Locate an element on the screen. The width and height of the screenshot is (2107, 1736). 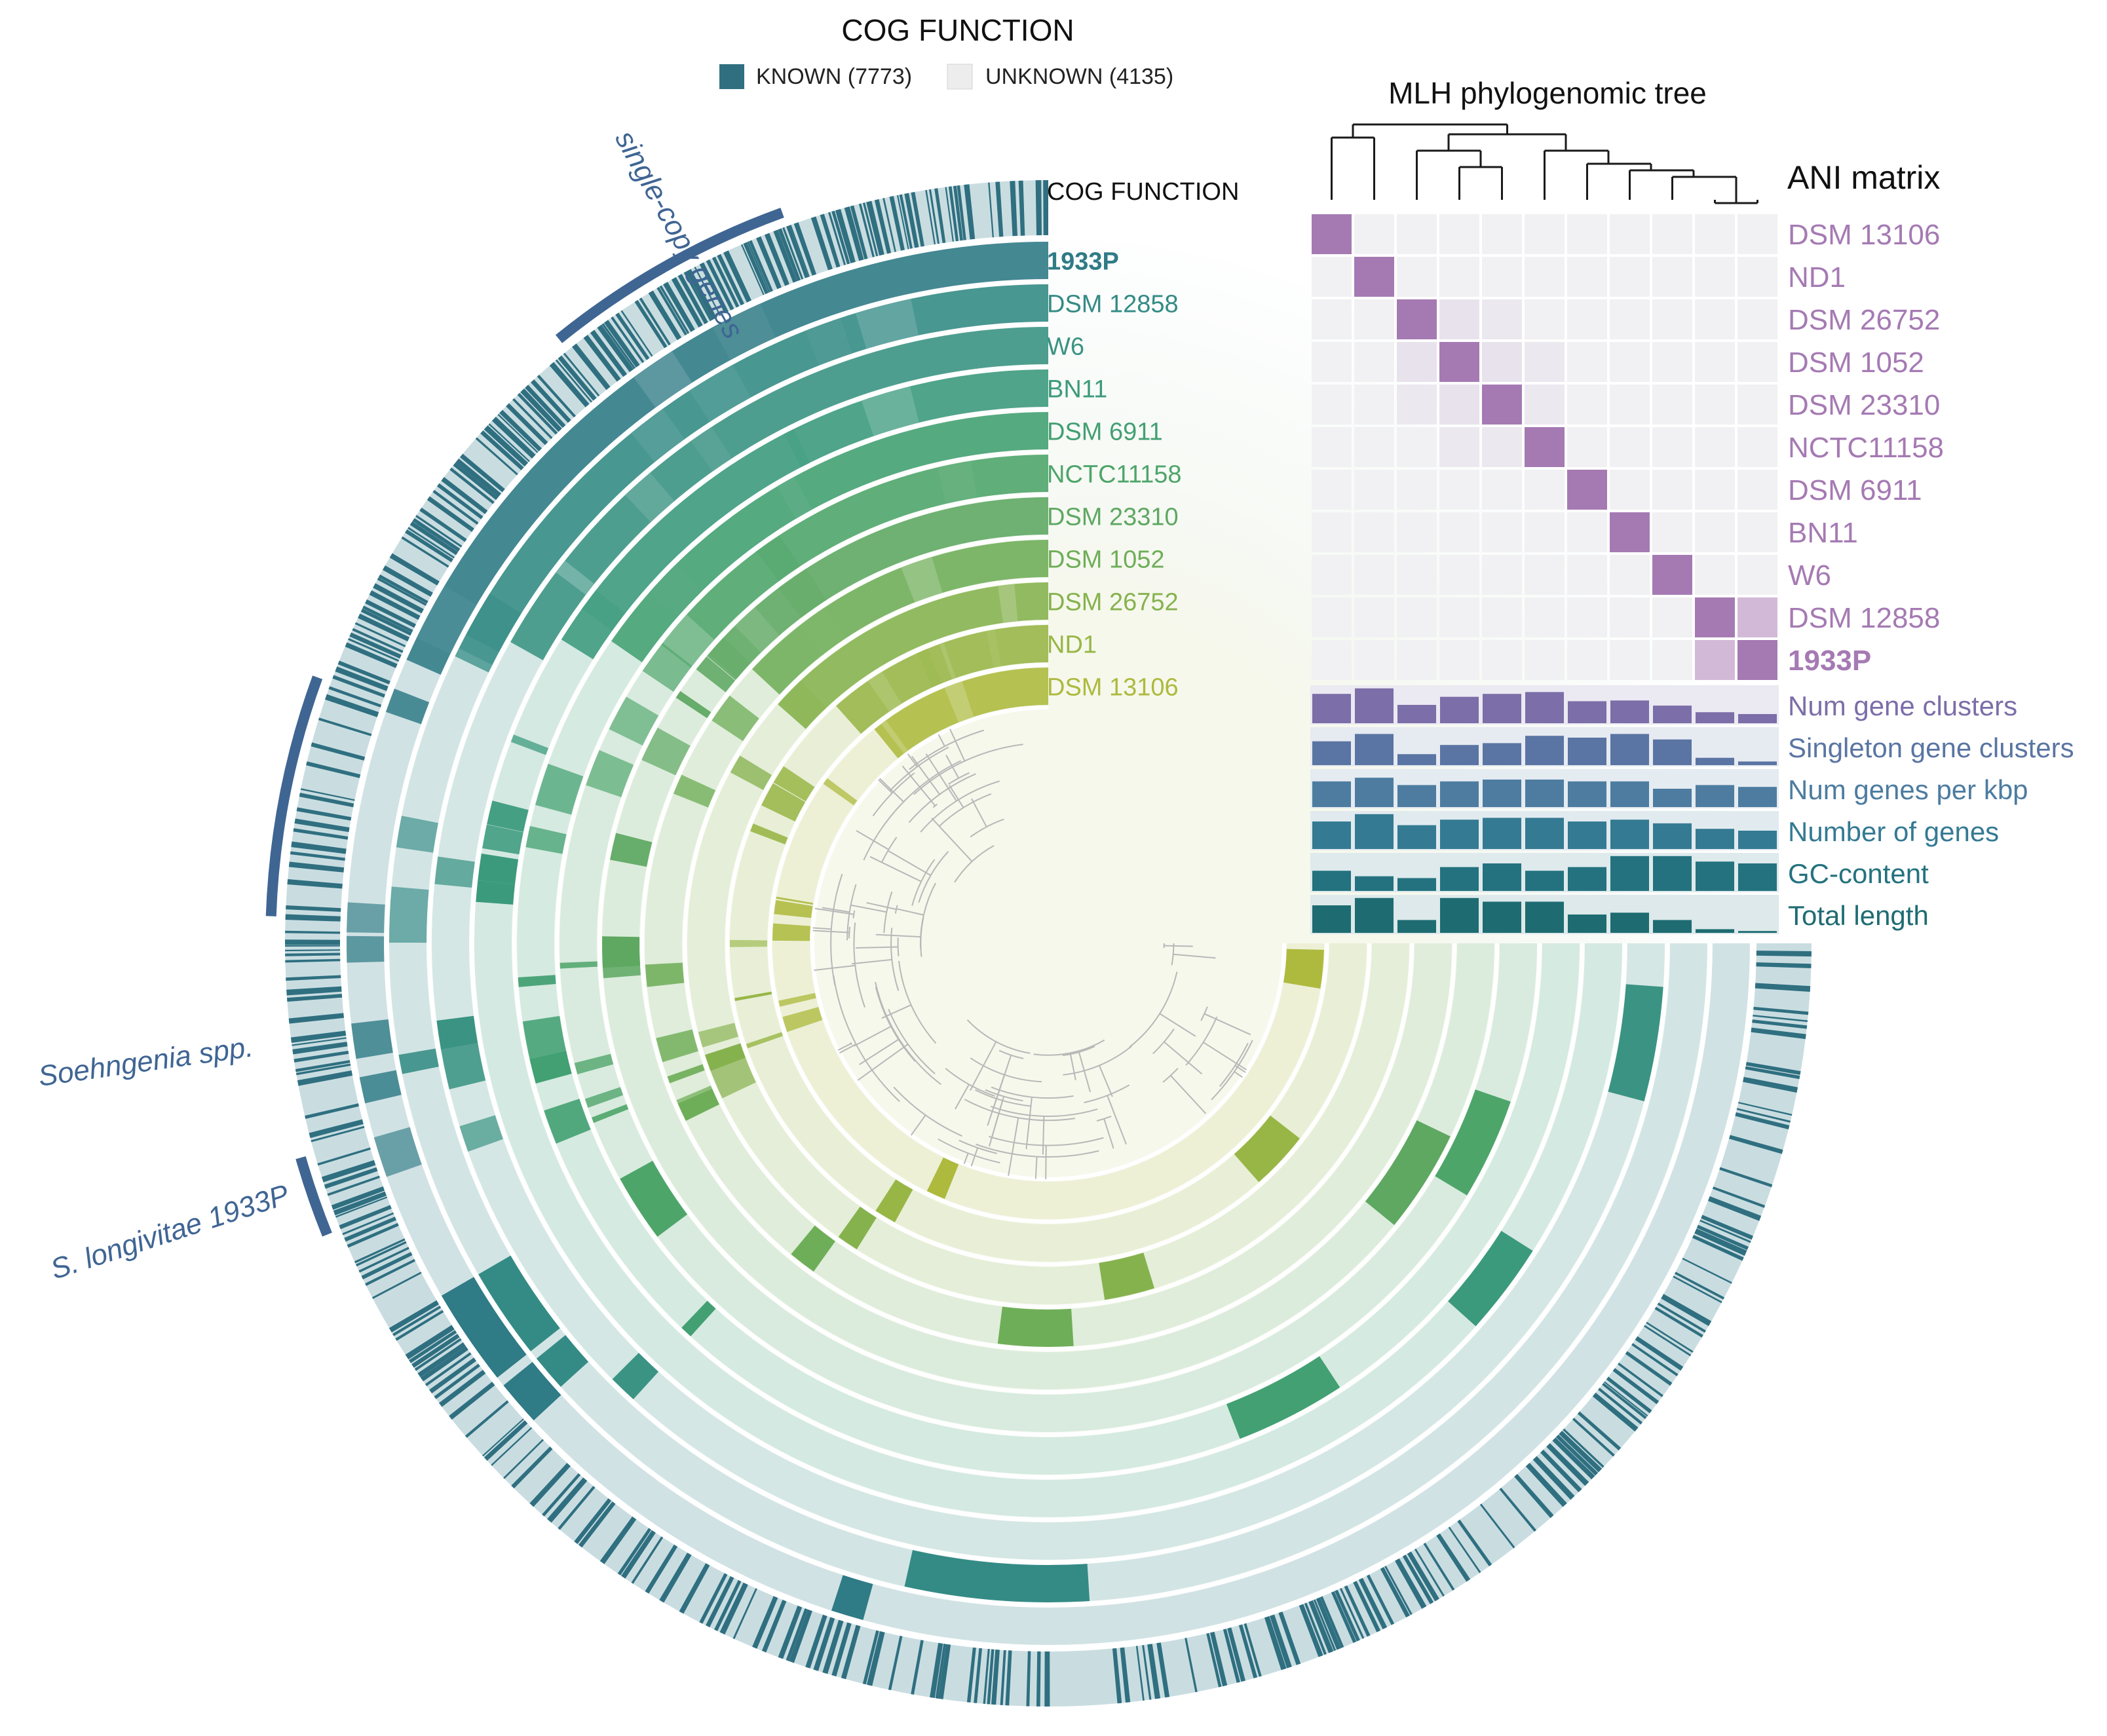
ani-matrix is located at coordinates (1544, 447).